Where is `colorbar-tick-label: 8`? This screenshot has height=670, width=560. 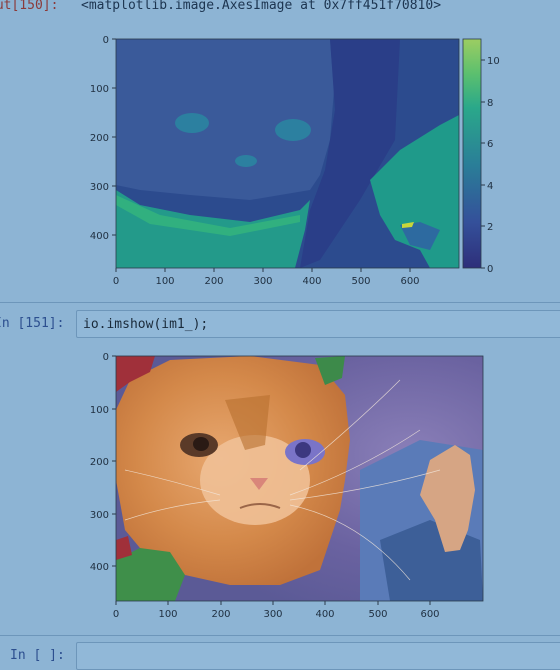 colorbar-tick-label: 8 is located at coordinates (490, 103).